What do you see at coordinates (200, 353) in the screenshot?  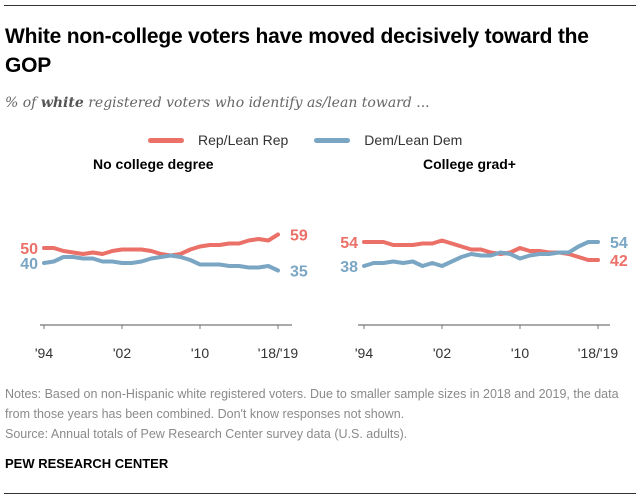 I see `x-tick-label-no-college: '10` at bounding box center [200, 353].